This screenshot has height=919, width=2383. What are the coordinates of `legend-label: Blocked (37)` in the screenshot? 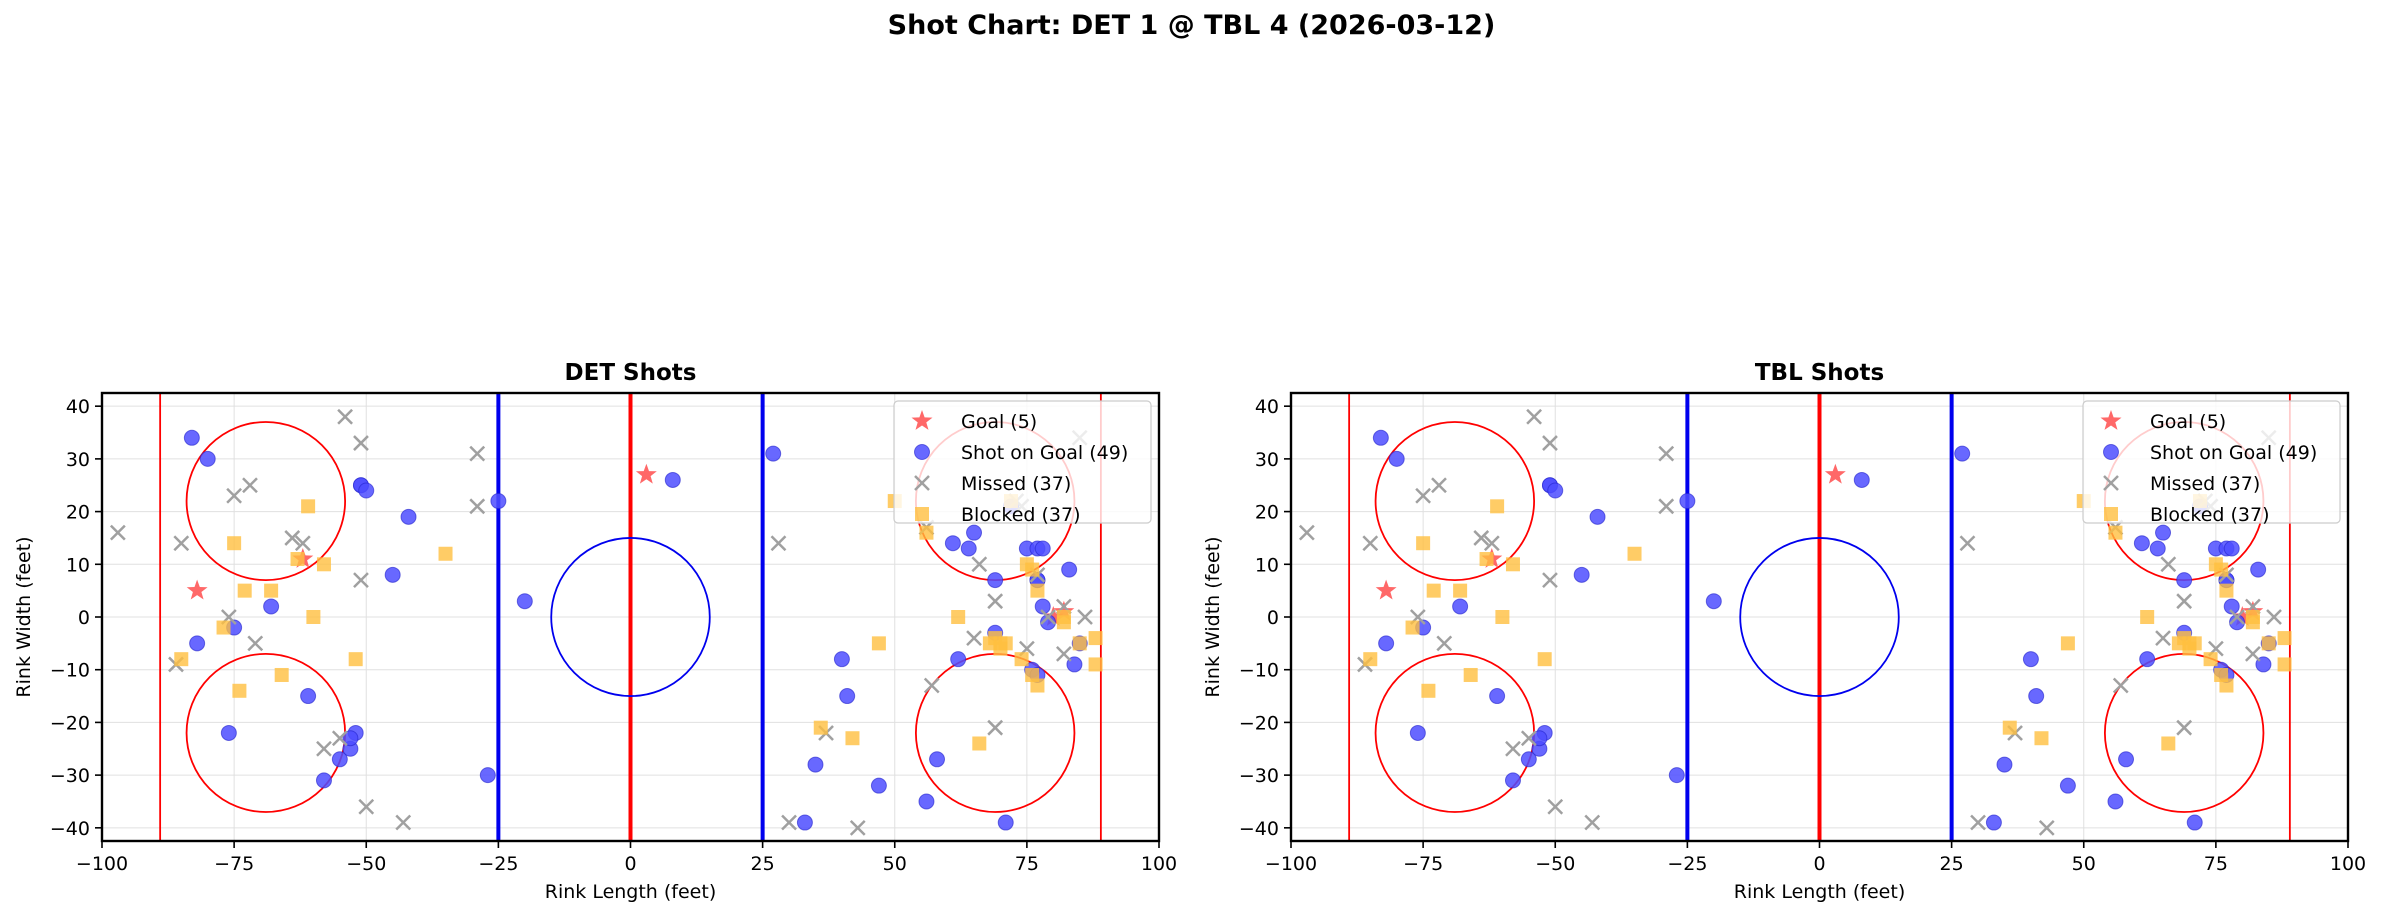 It's located at (1021, 515).